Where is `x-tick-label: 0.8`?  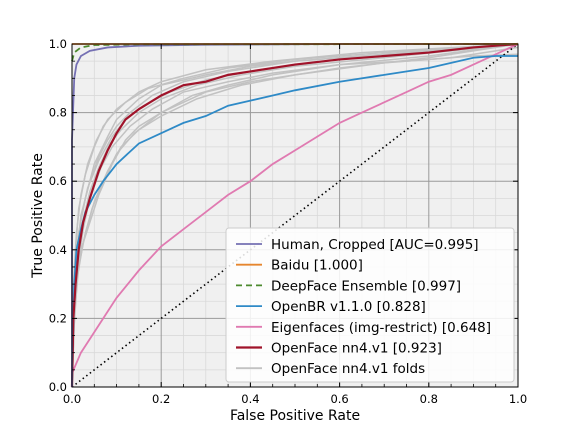
x-tick-label: 0.8 is located at coordinates (429, 399).